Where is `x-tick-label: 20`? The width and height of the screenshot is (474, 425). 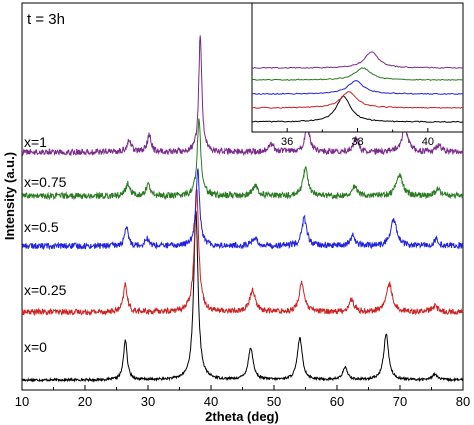 x-tick-label: 20 is located at coordinates (85, 401).